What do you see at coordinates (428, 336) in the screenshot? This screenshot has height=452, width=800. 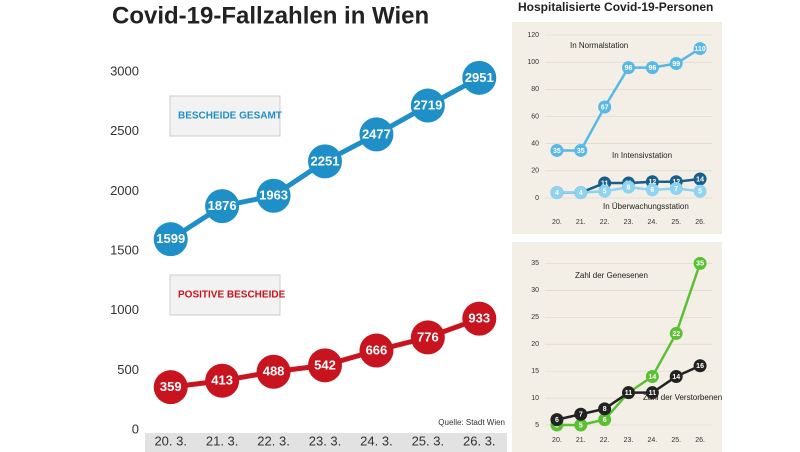 I see `data-label: 776` at bounding box center [428, 336].